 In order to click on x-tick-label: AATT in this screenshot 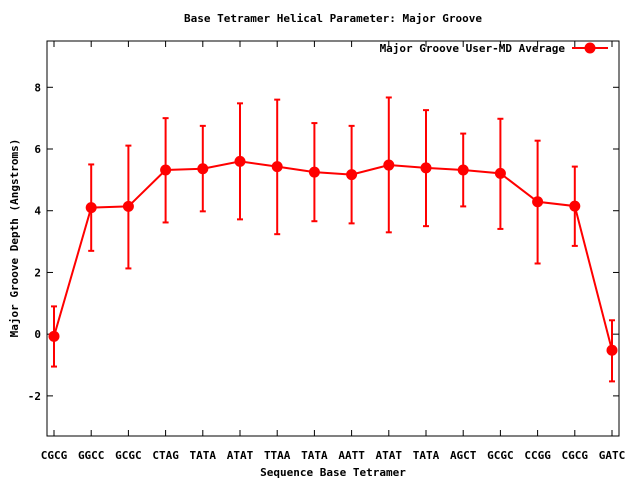, I will do `click(351, 455)`.